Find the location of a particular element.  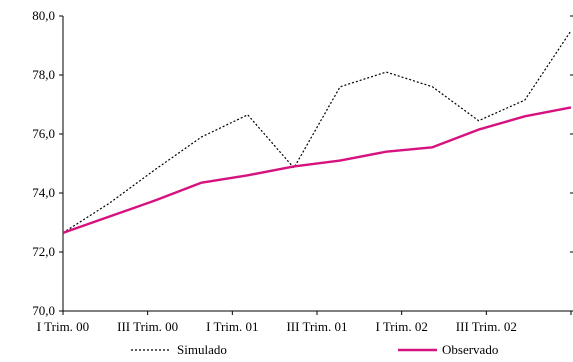

x-tick-label: I Trim. 01 is located at coordinates (232, 326).